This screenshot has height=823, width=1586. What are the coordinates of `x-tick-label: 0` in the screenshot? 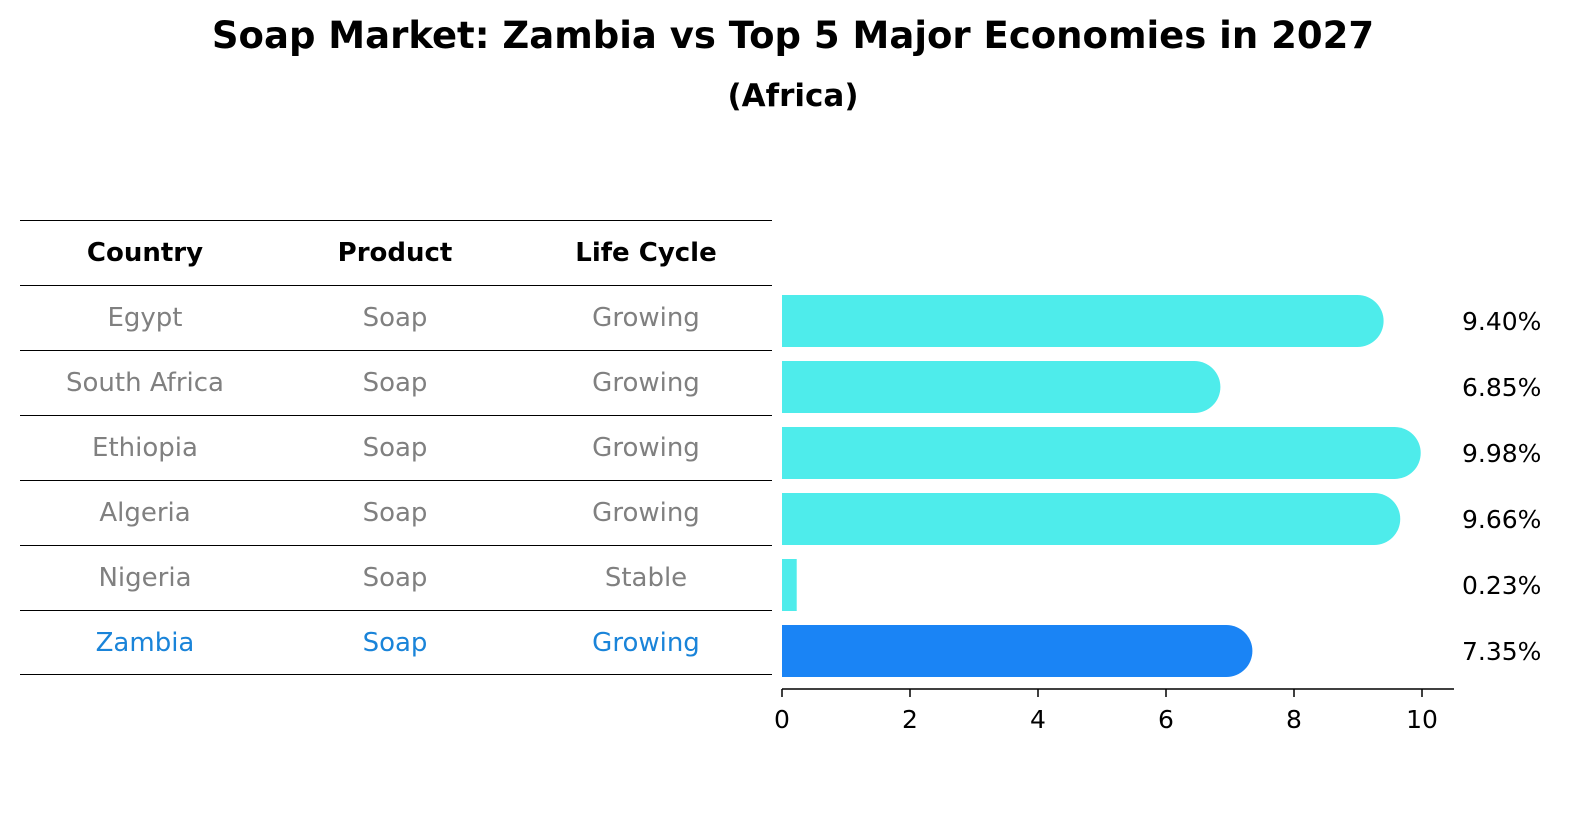 It's located at (782, 719).